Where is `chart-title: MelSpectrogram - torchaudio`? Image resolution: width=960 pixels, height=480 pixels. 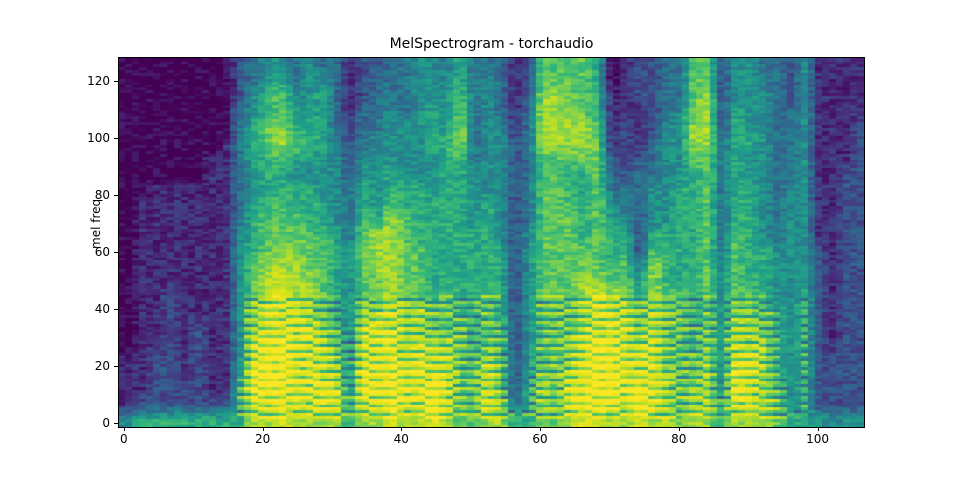 chart-title: MelSpectrogram - torchaudio is located at coordinates (491, 44).